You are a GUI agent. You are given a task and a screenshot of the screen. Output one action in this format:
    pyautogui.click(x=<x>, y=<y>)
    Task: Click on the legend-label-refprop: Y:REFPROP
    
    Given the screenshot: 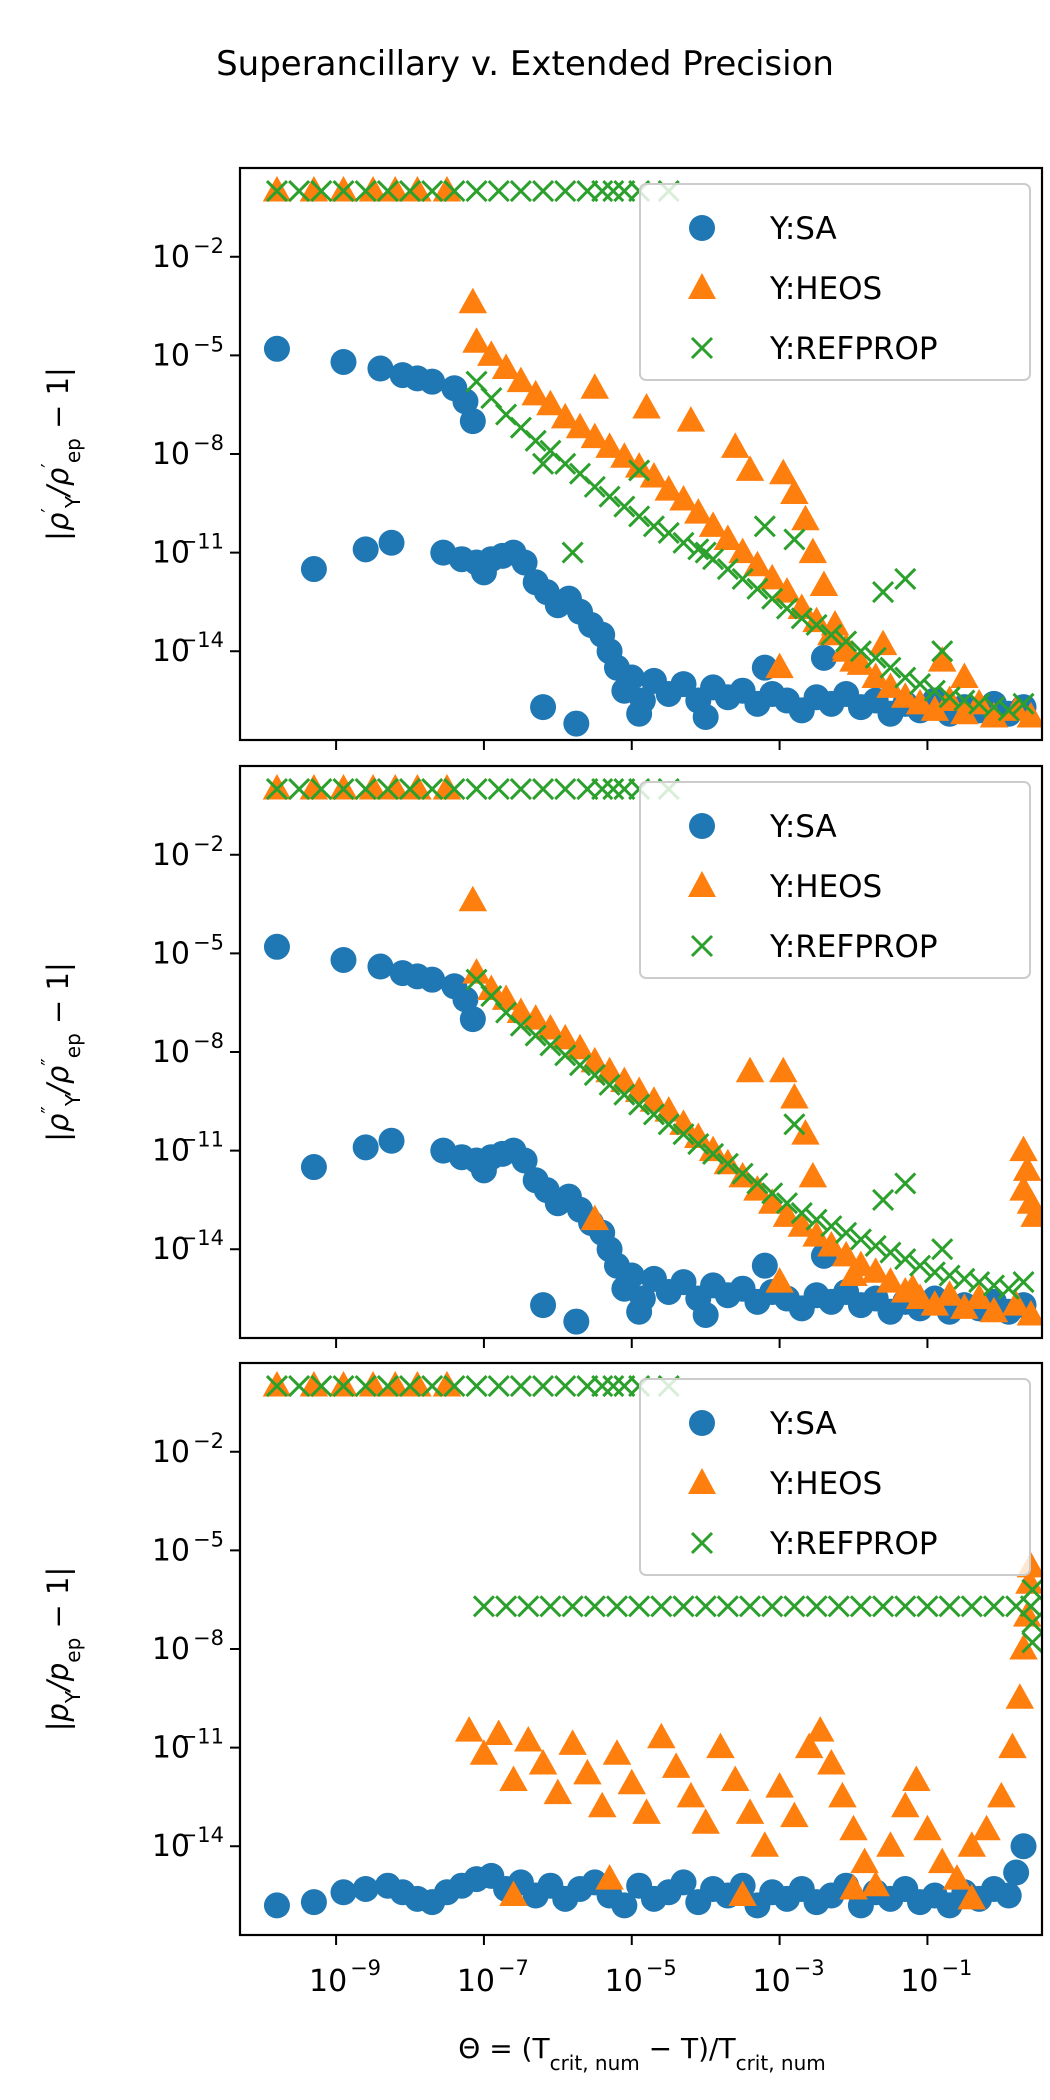 What is the action you would take?
    pyautogui.click(x=853, y=1544)
    